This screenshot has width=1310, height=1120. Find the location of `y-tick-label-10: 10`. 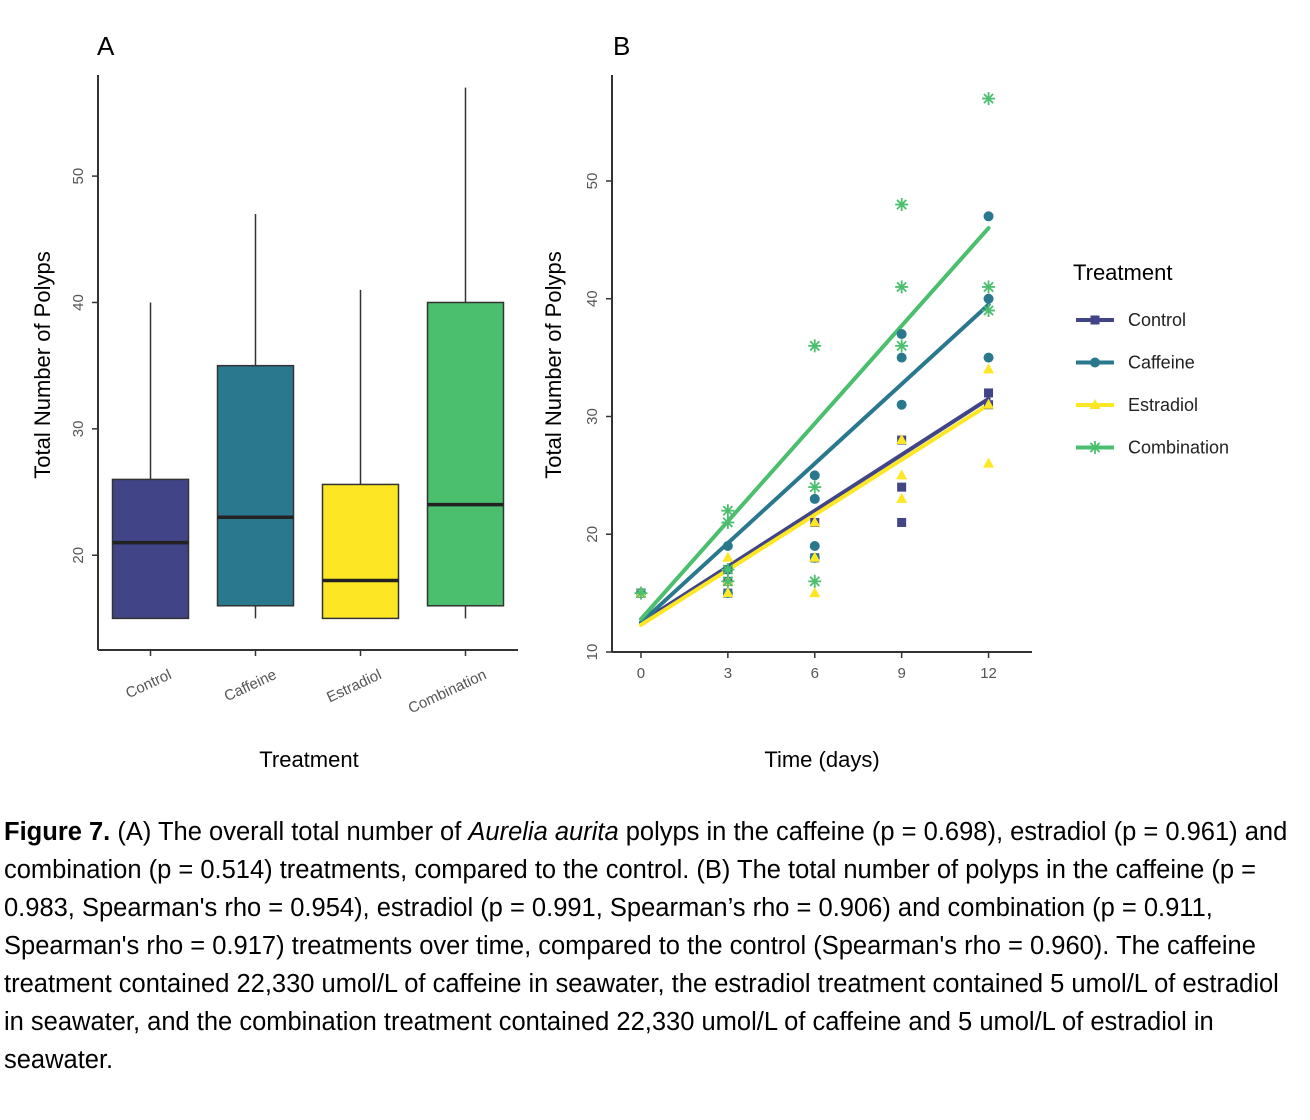

y-tick-label-10: 10 is located at coordinates (592, 652).